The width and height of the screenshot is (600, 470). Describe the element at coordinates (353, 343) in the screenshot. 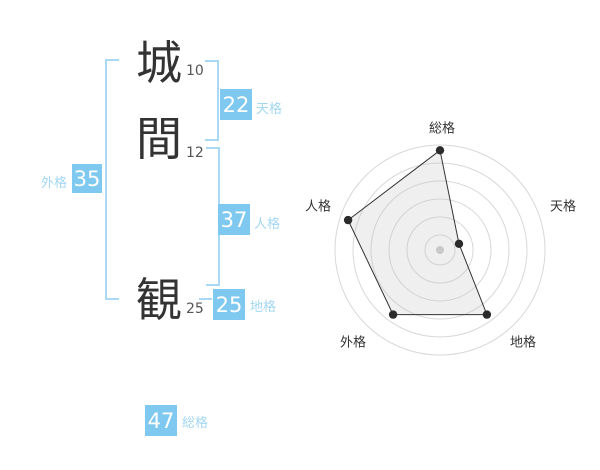

I see `axis-label: 外格` at that location.